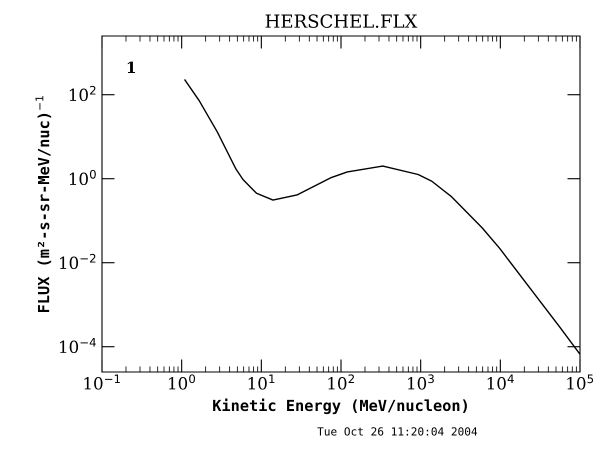 Image resolution: width=604 pixels, height=456 pixels. Describe the element at coordinates (102, 382) in the screenshot. I see `x-tick-label: 10$^{−1}$` at that location.